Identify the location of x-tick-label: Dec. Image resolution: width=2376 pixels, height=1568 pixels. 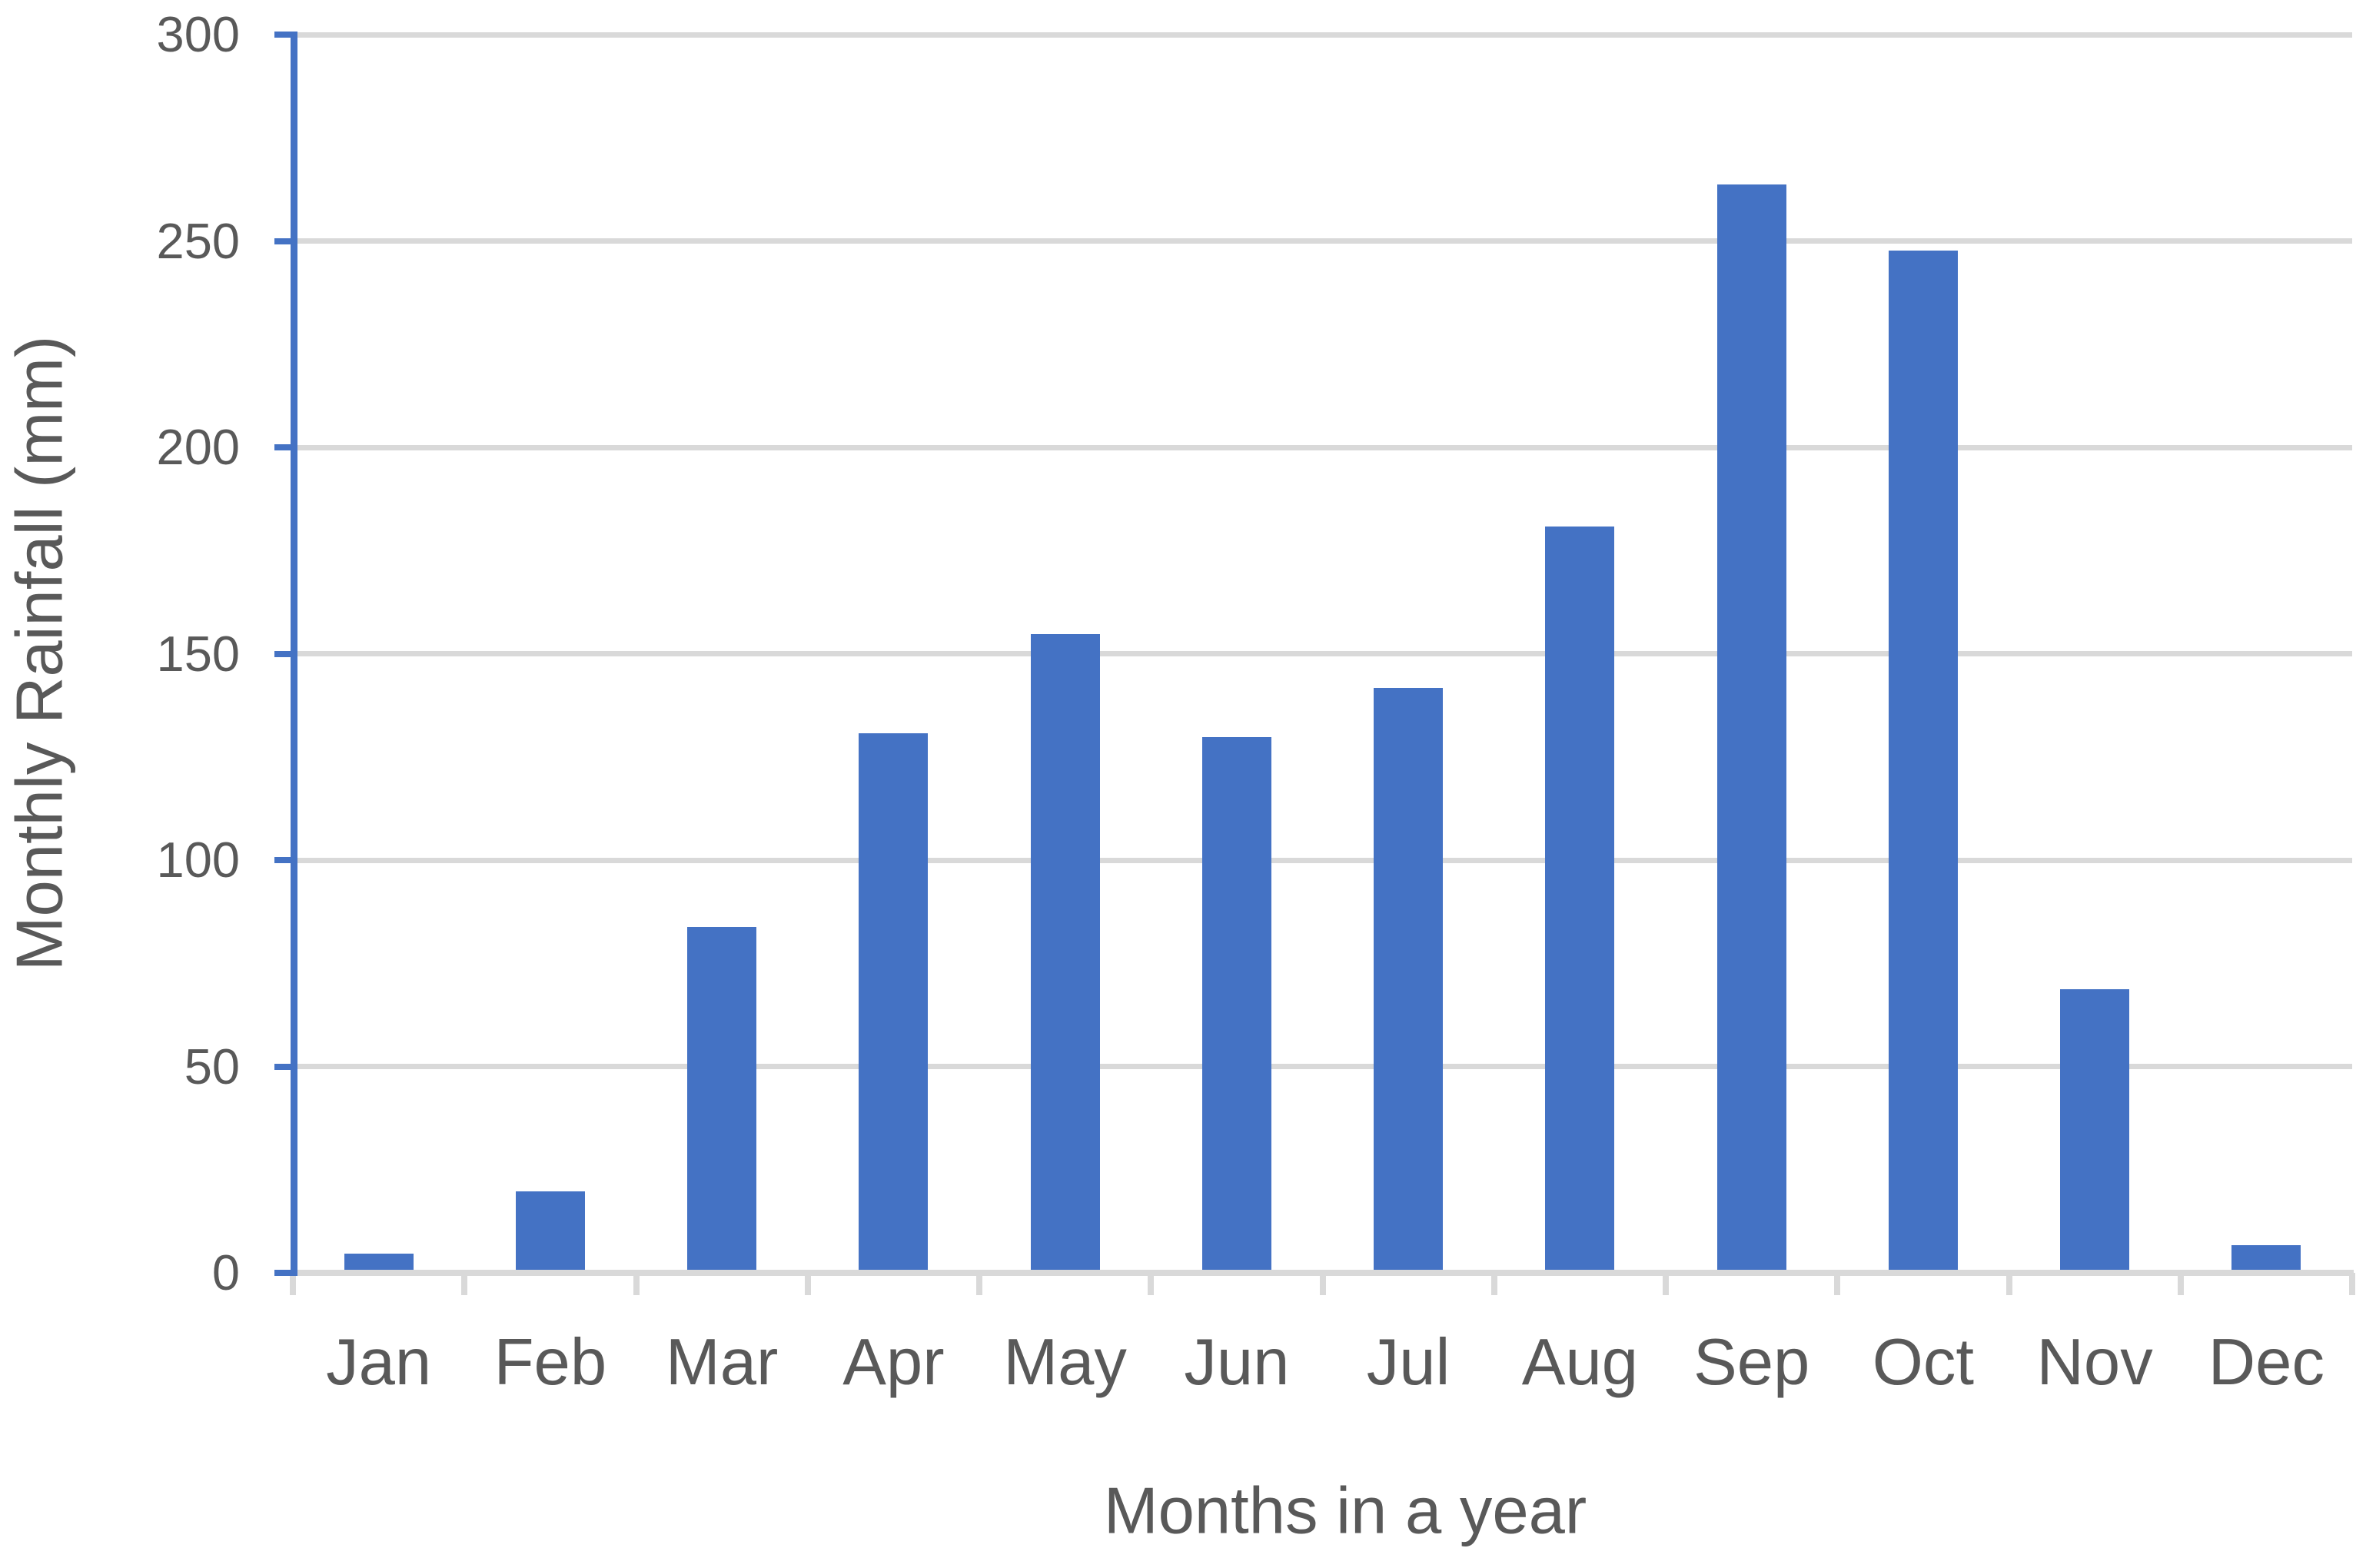
(2266, 1362).